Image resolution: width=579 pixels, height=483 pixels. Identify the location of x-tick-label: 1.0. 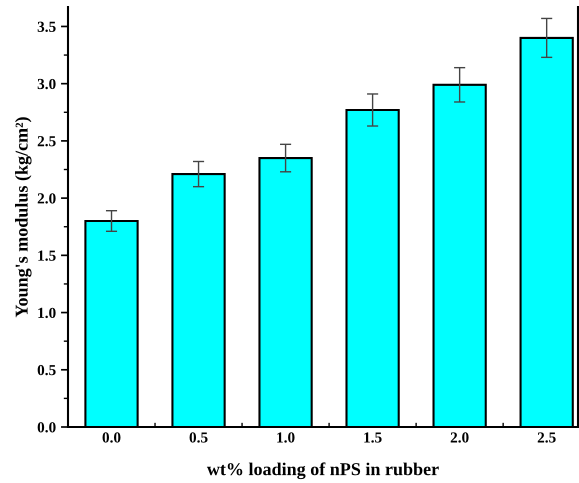
(286, 437).